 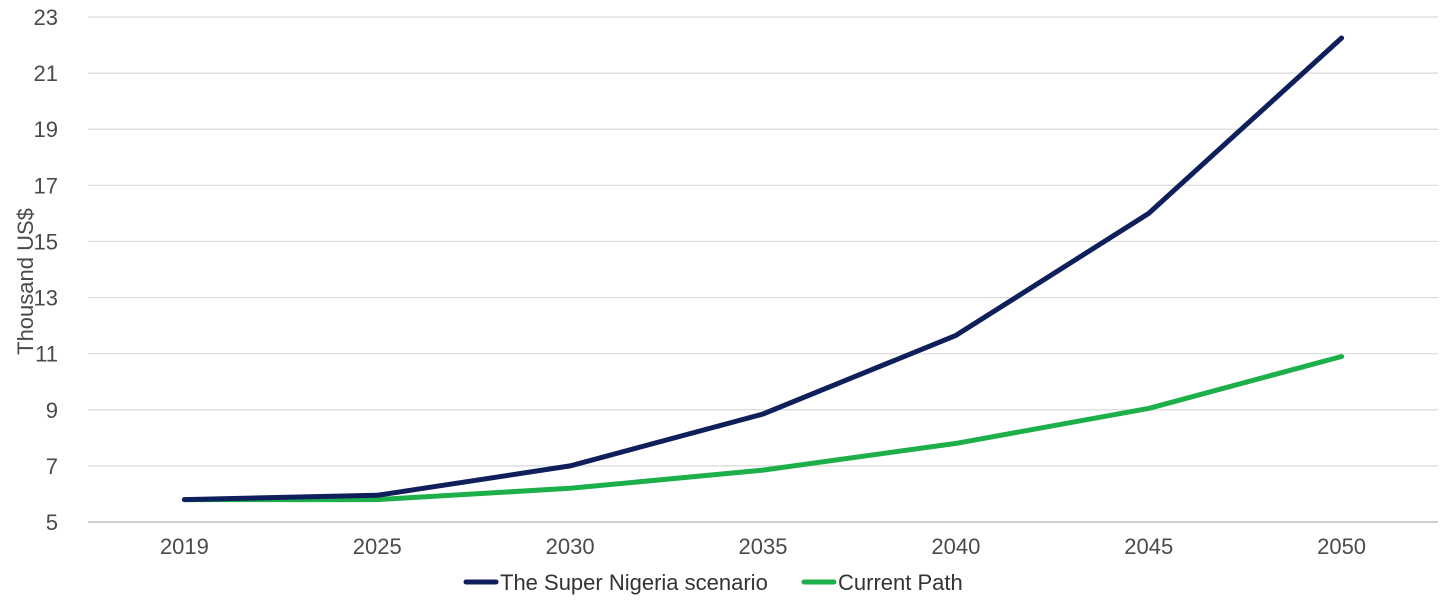 I want to click on y-tick-label: 17, so click(x=46, y=185).